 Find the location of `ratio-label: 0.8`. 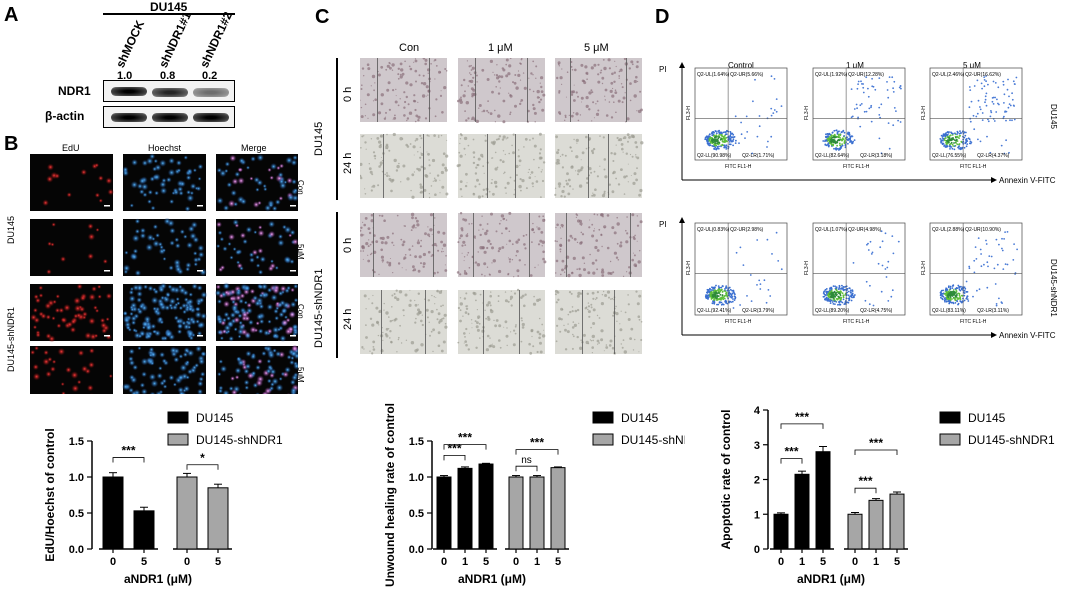

ratio-label: 0.8 is located at coordinates (168, 76).